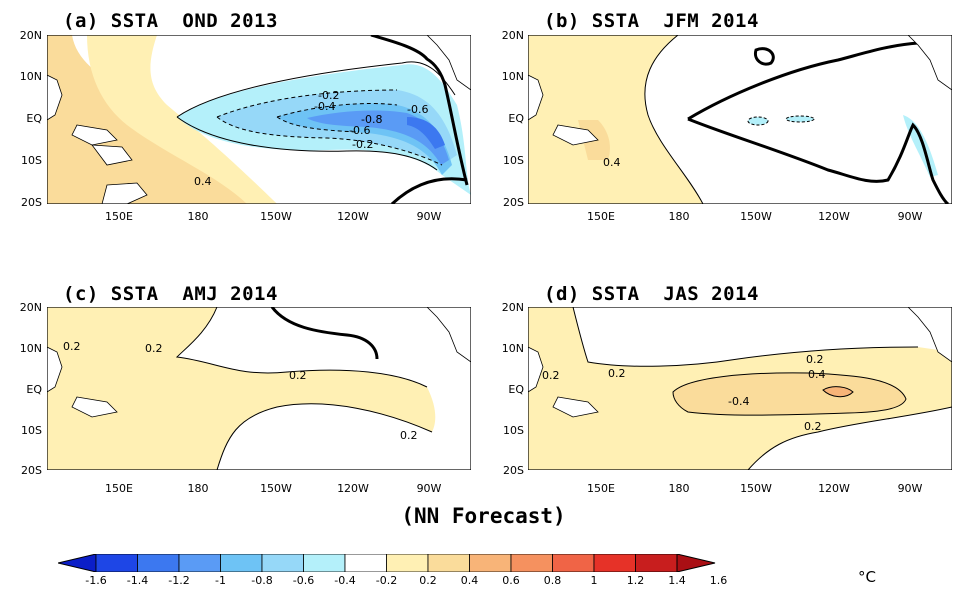 Image resolution: width=967 pixels, height=603 pixels. I want to click on panel-c-map: 0.2 0.2 0.2 0.2, so click(259, 388).